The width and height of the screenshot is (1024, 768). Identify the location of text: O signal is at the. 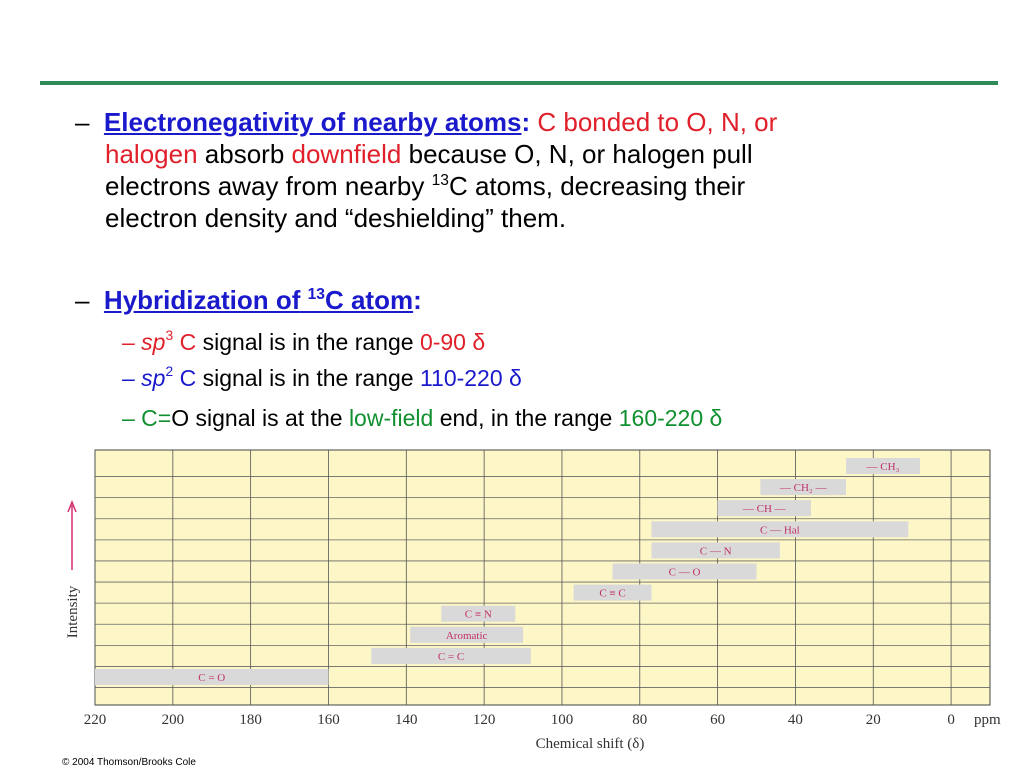
(257, 418).